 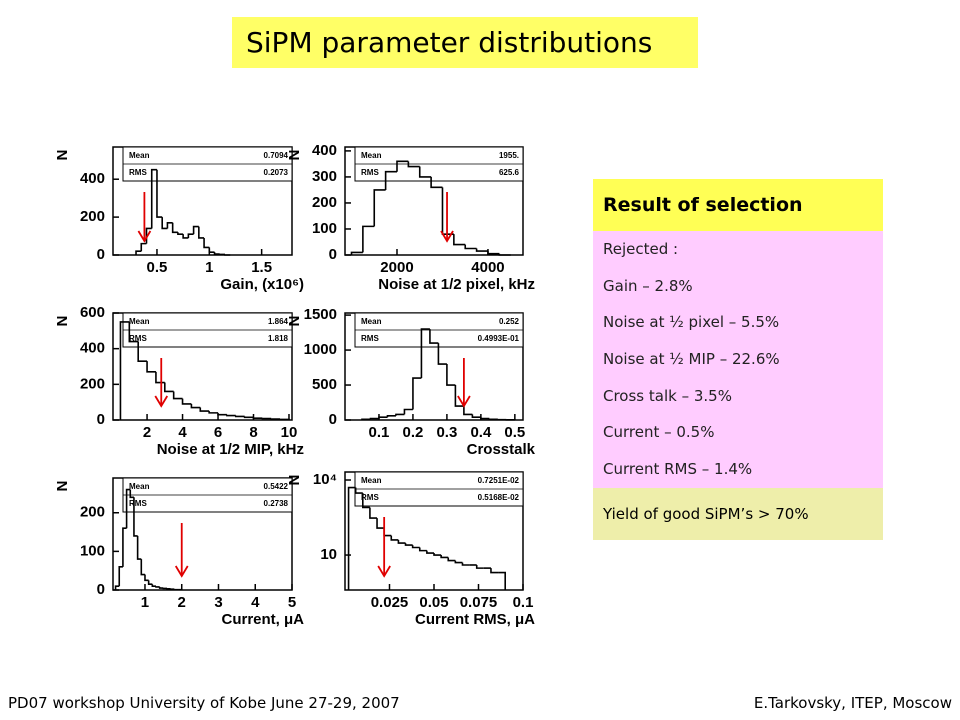 What do you see at coordinates (487, 267) in the screenshot?
I see `x-tick-label: 4000` at bounding box center [487, 267].